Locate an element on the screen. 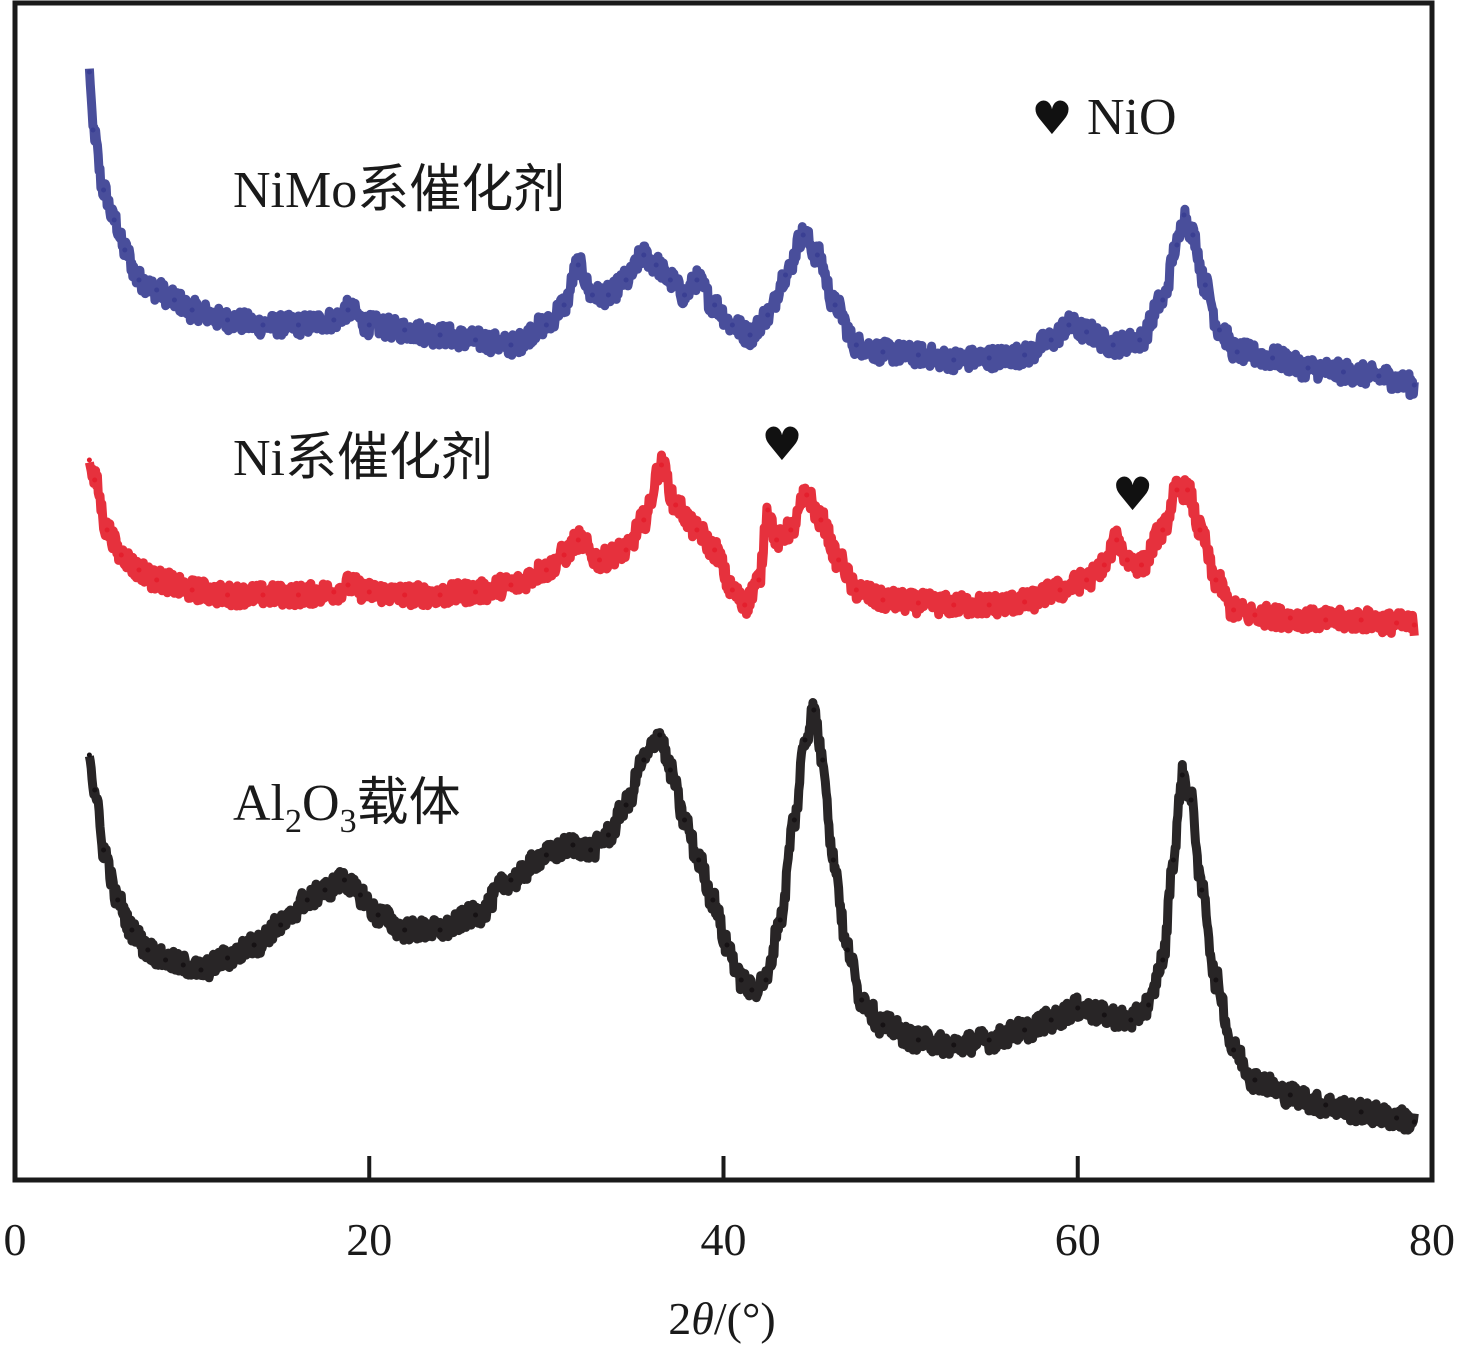 The height and width of the screenshot is (1353, 1462). x-tick-label: 40 is located at coordinates (724, 1239).